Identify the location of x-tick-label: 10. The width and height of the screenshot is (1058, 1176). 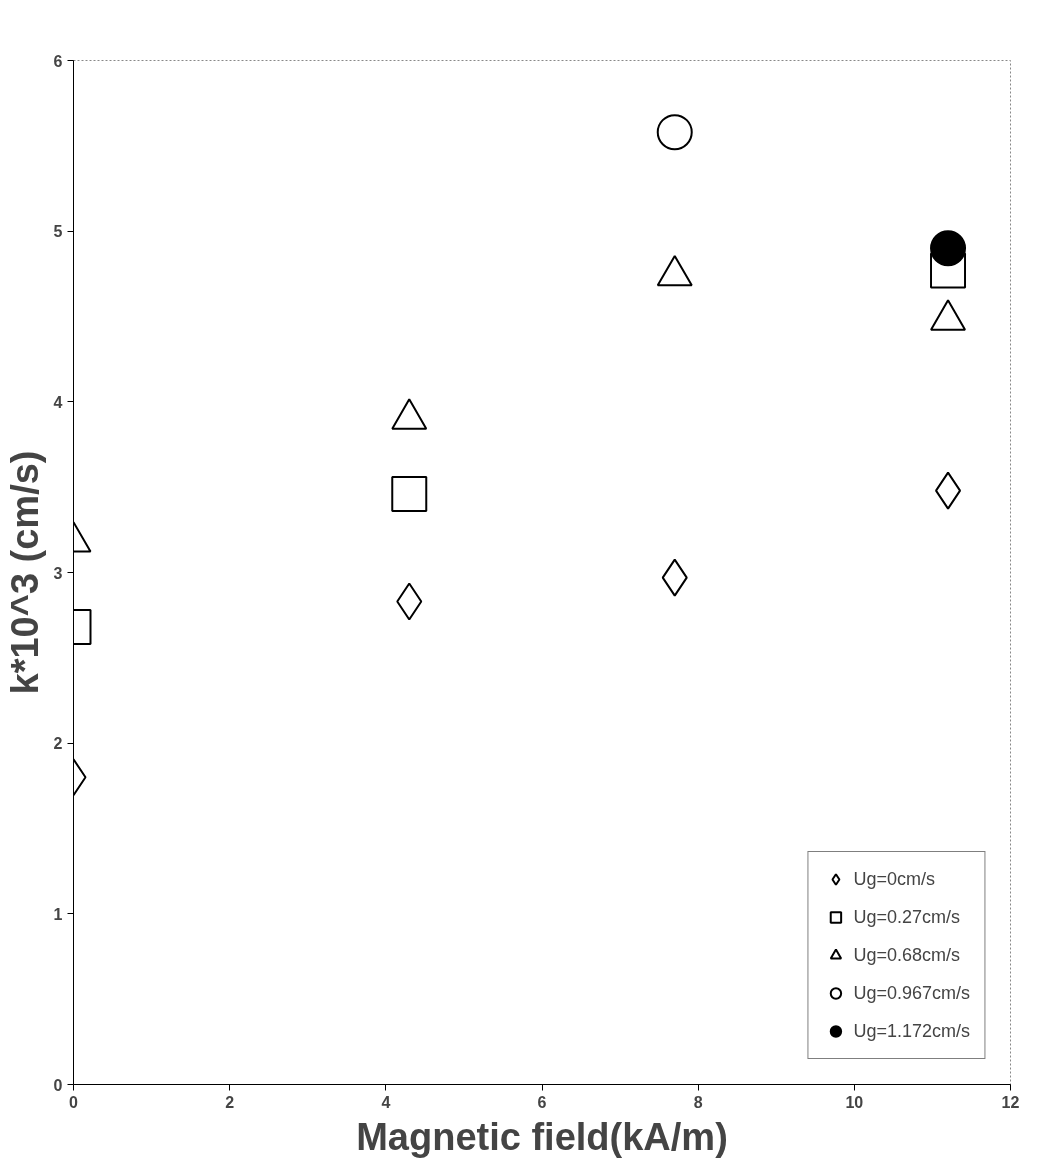
(854, 1102).